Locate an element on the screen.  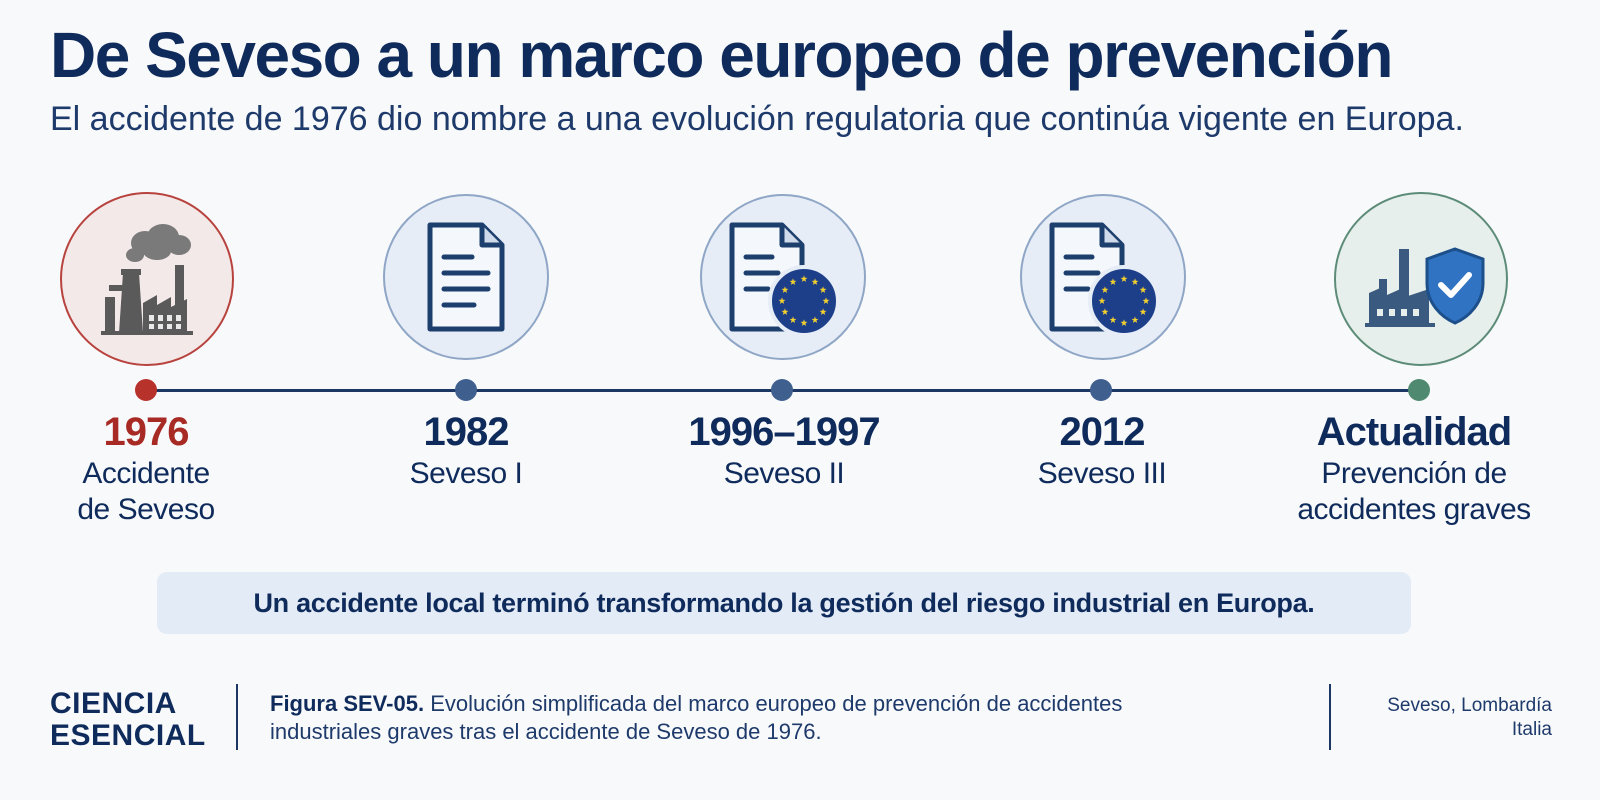
timeline-node-1976 is located at coordinates (146, 390).